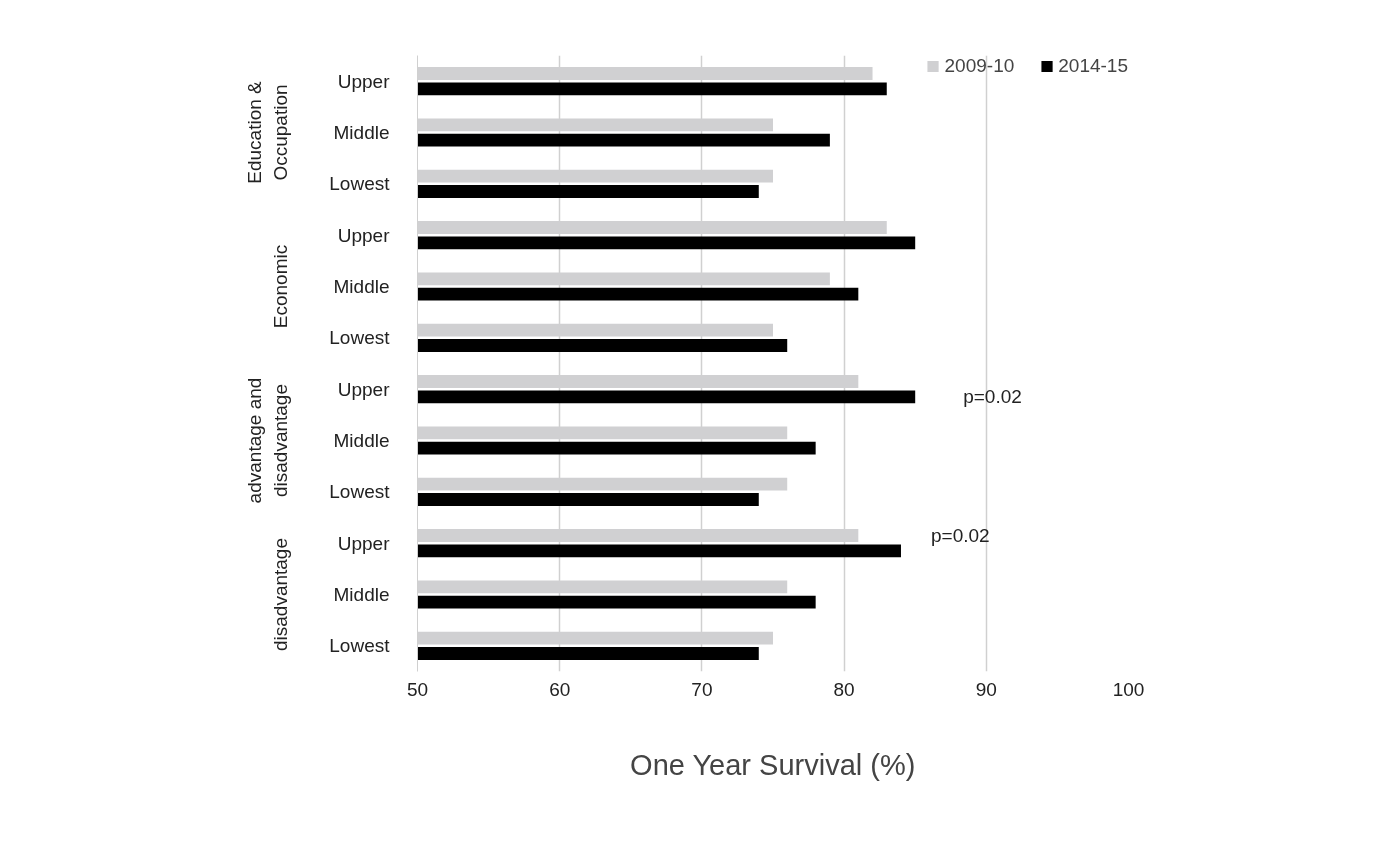 Image resolution: width=1378 pixels, height=841 pixels. What do you see at coordinates (560, 689) in the screenshot?
I see `x-tick-label: 60` at bounding box center [560, 689].